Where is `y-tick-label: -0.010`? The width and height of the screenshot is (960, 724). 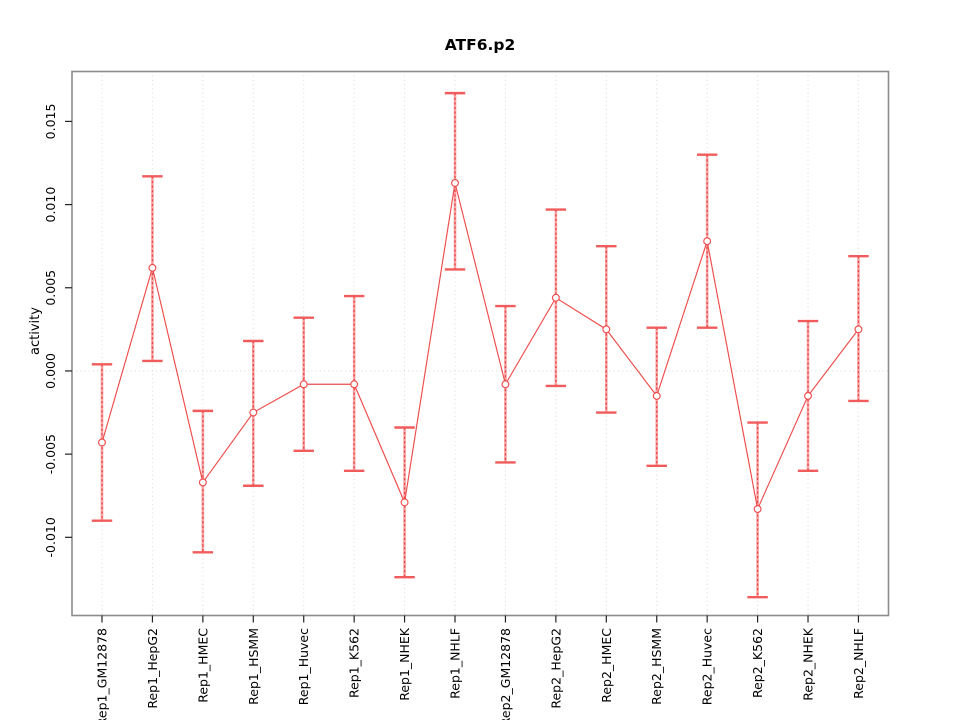
y-tick-label: -0.010 is located at coordinates (50, 537).